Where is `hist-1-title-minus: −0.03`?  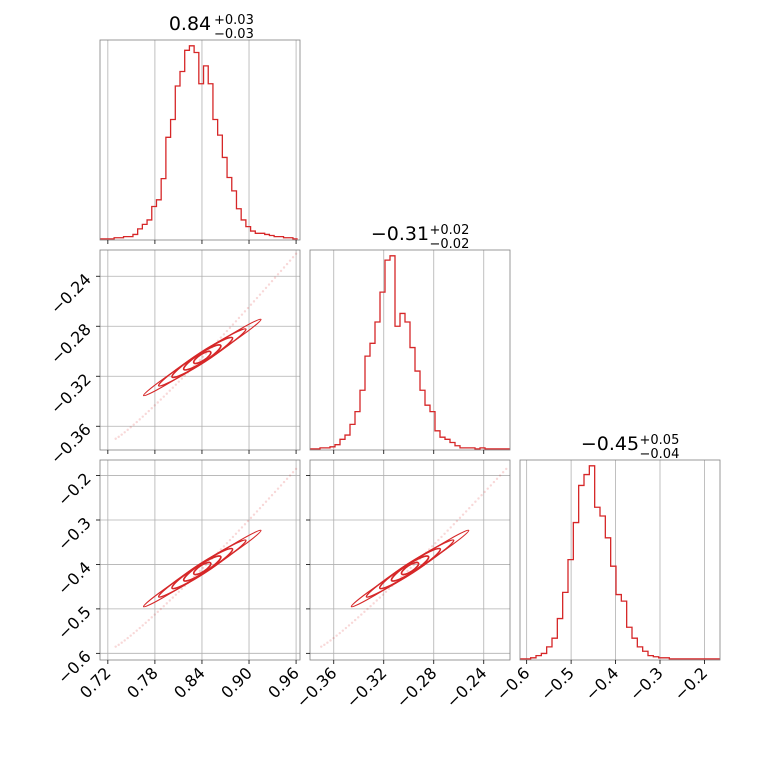
hist-1-title-minus: −0.03 is located at coordinates (234, 34).